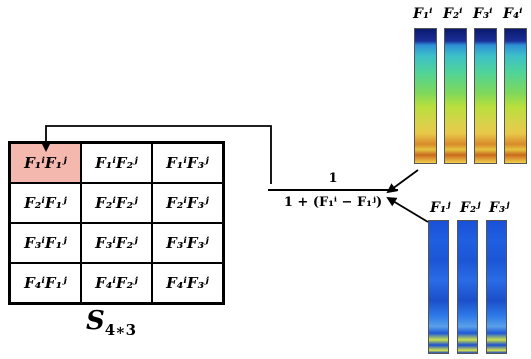  Describe the element at coordinates (111, 322) in the screenshot. I see `matrix-label: S4∗3` at that location.